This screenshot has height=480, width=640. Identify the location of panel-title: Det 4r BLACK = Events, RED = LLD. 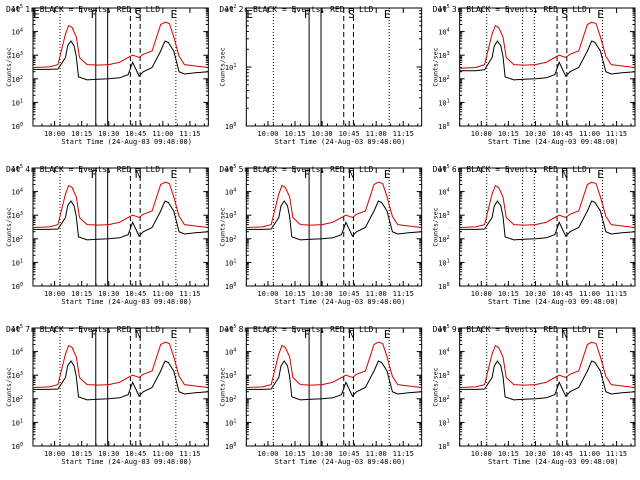
(83, 169).